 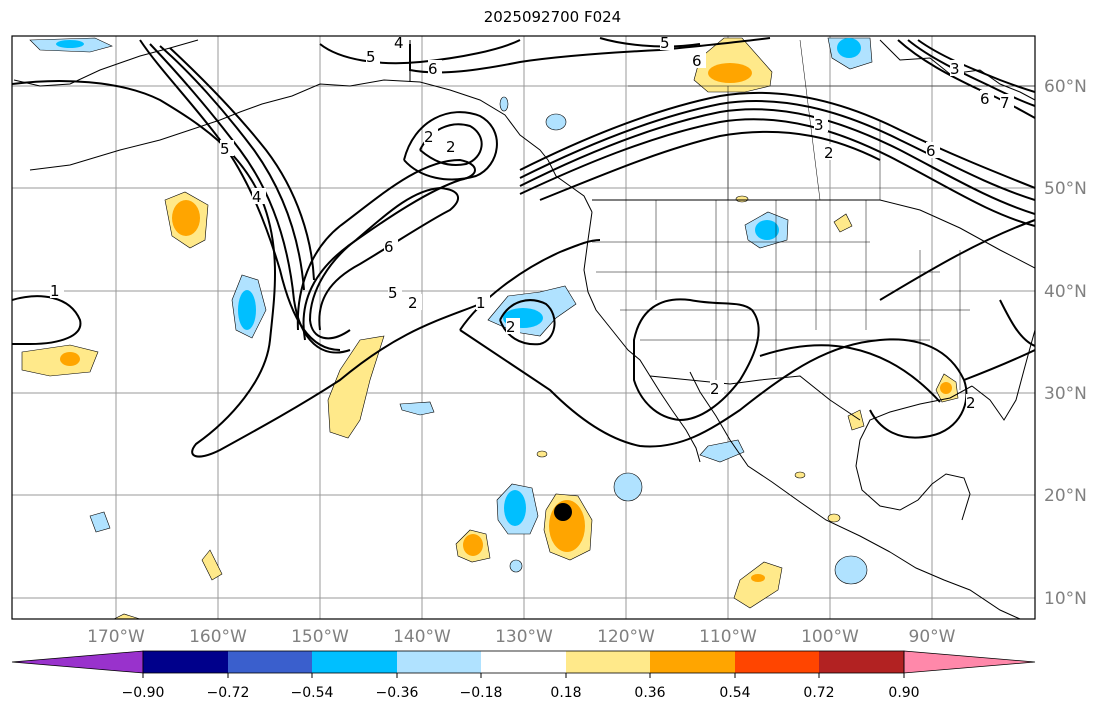 What do you see at coordinates (552, 17) in the screenshot?
I see `plot-title: 2025092700 F024` at bounding box center [552, 17].